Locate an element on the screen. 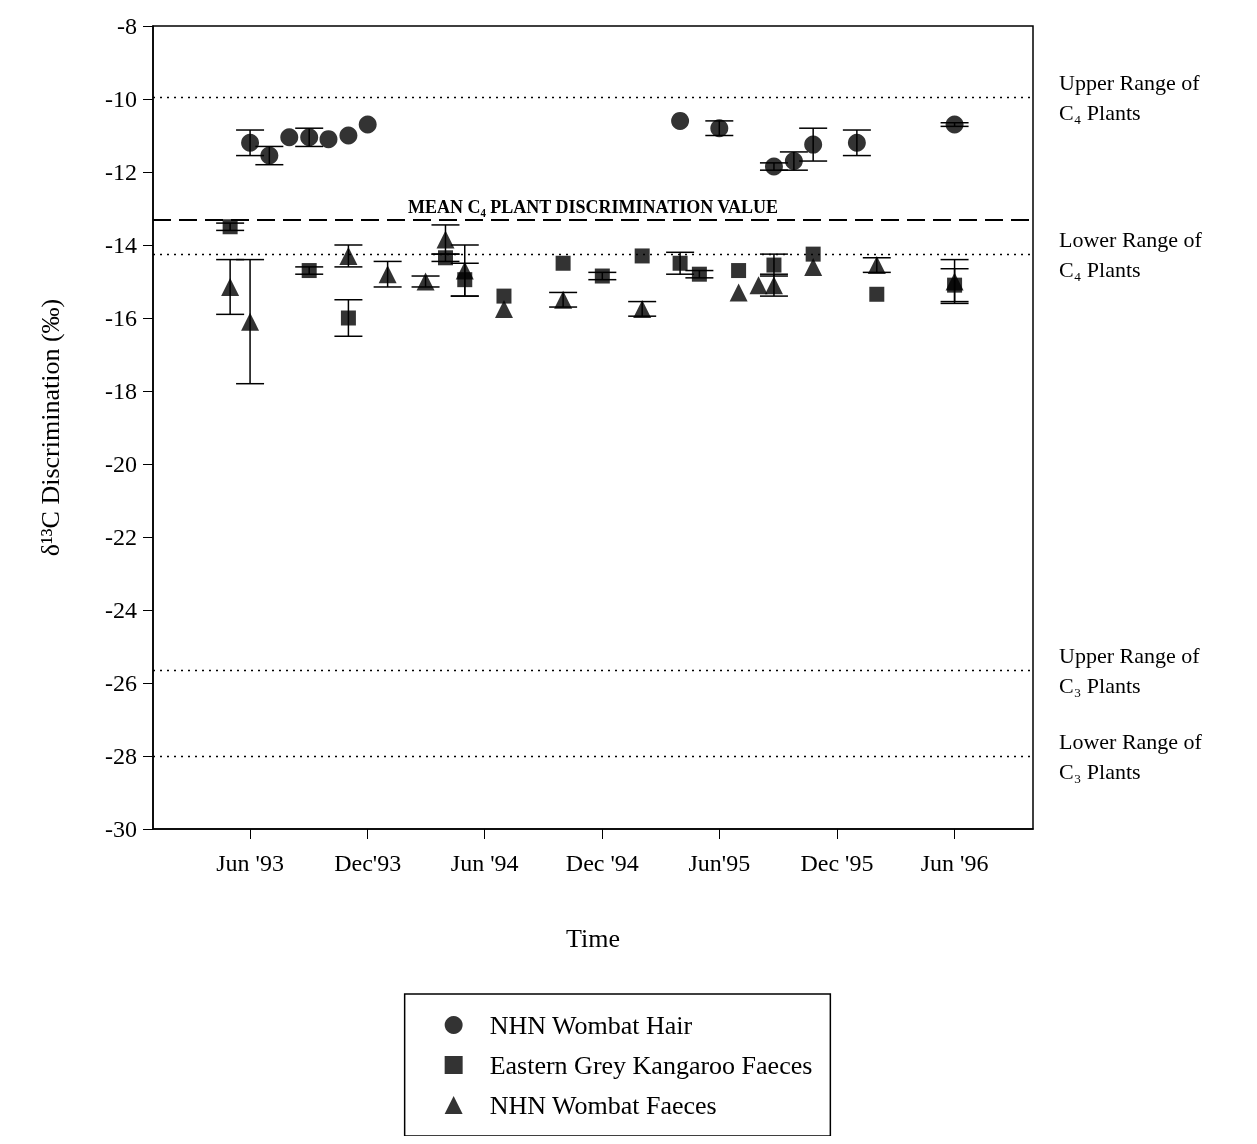 The image size is (1257, 1144). x-tick-label: Jun '93 is located at coordinates (250, 863).